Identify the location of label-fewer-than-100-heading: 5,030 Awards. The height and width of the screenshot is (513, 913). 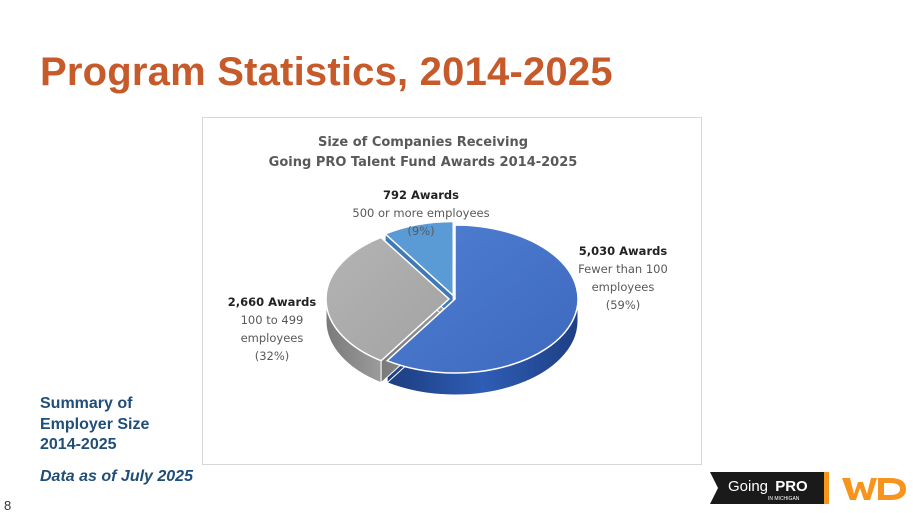
(623, 251).